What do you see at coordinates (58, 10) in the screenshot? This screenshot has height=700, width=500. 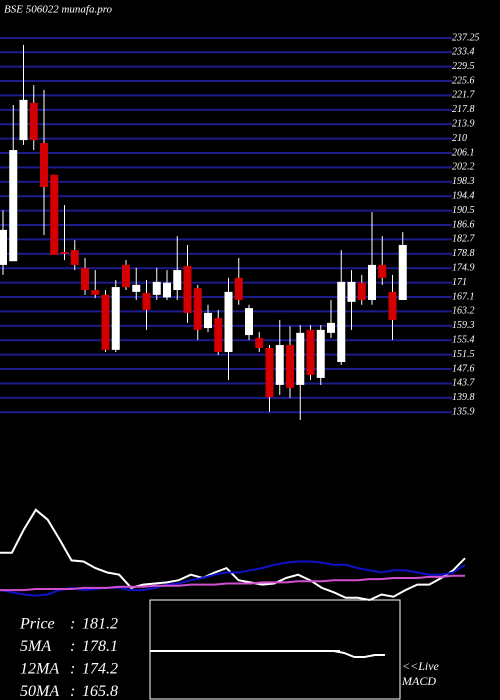 I see `chart-title: BSE 506022 munafa.pro` at bounding box center [58, 10].